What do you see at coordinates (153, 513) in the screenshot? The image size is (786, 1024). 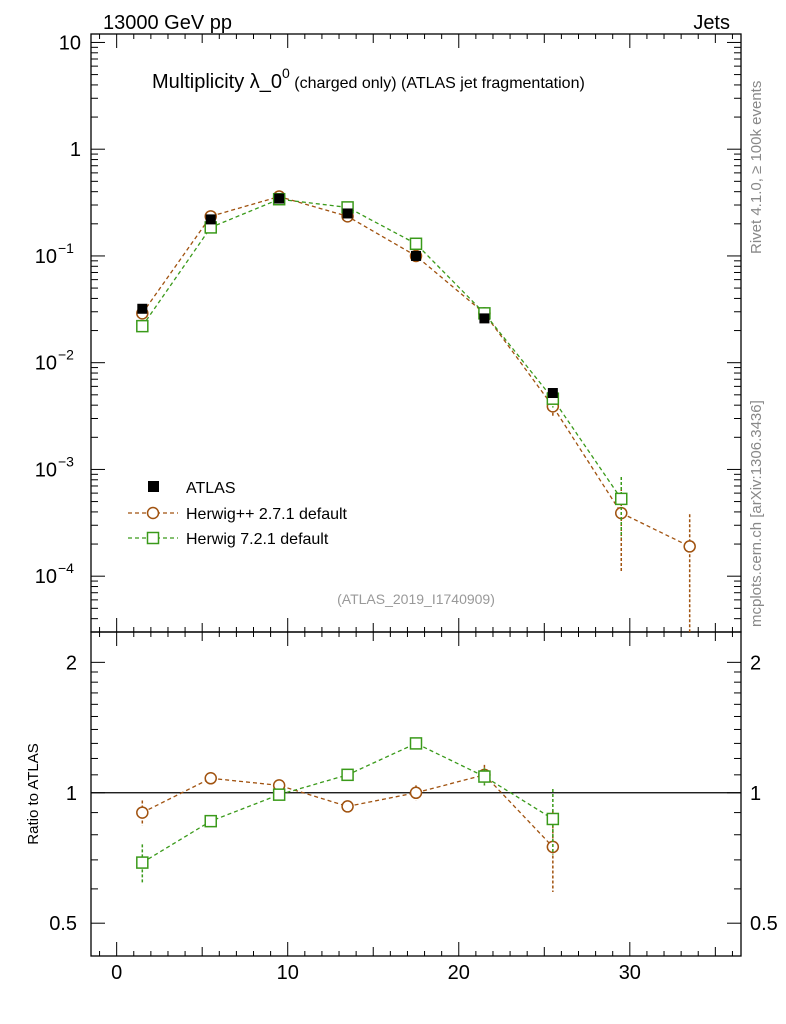 I see `legend-herwigpp-marker` at bounding box center [153, 513].